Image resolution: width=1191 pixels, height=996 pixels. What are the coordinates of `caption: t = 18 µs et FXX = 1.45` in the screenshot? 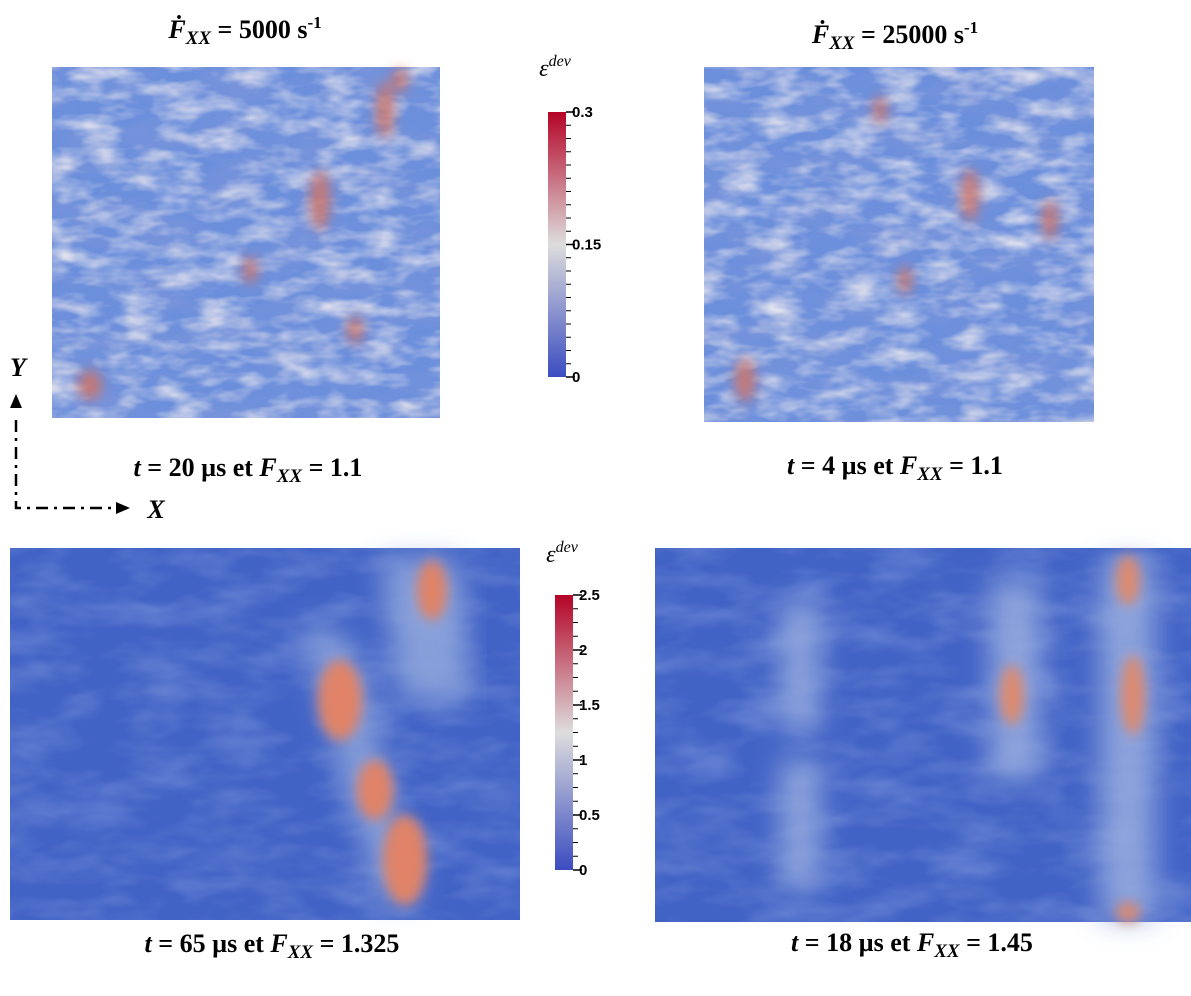 It's located at (912, 945).